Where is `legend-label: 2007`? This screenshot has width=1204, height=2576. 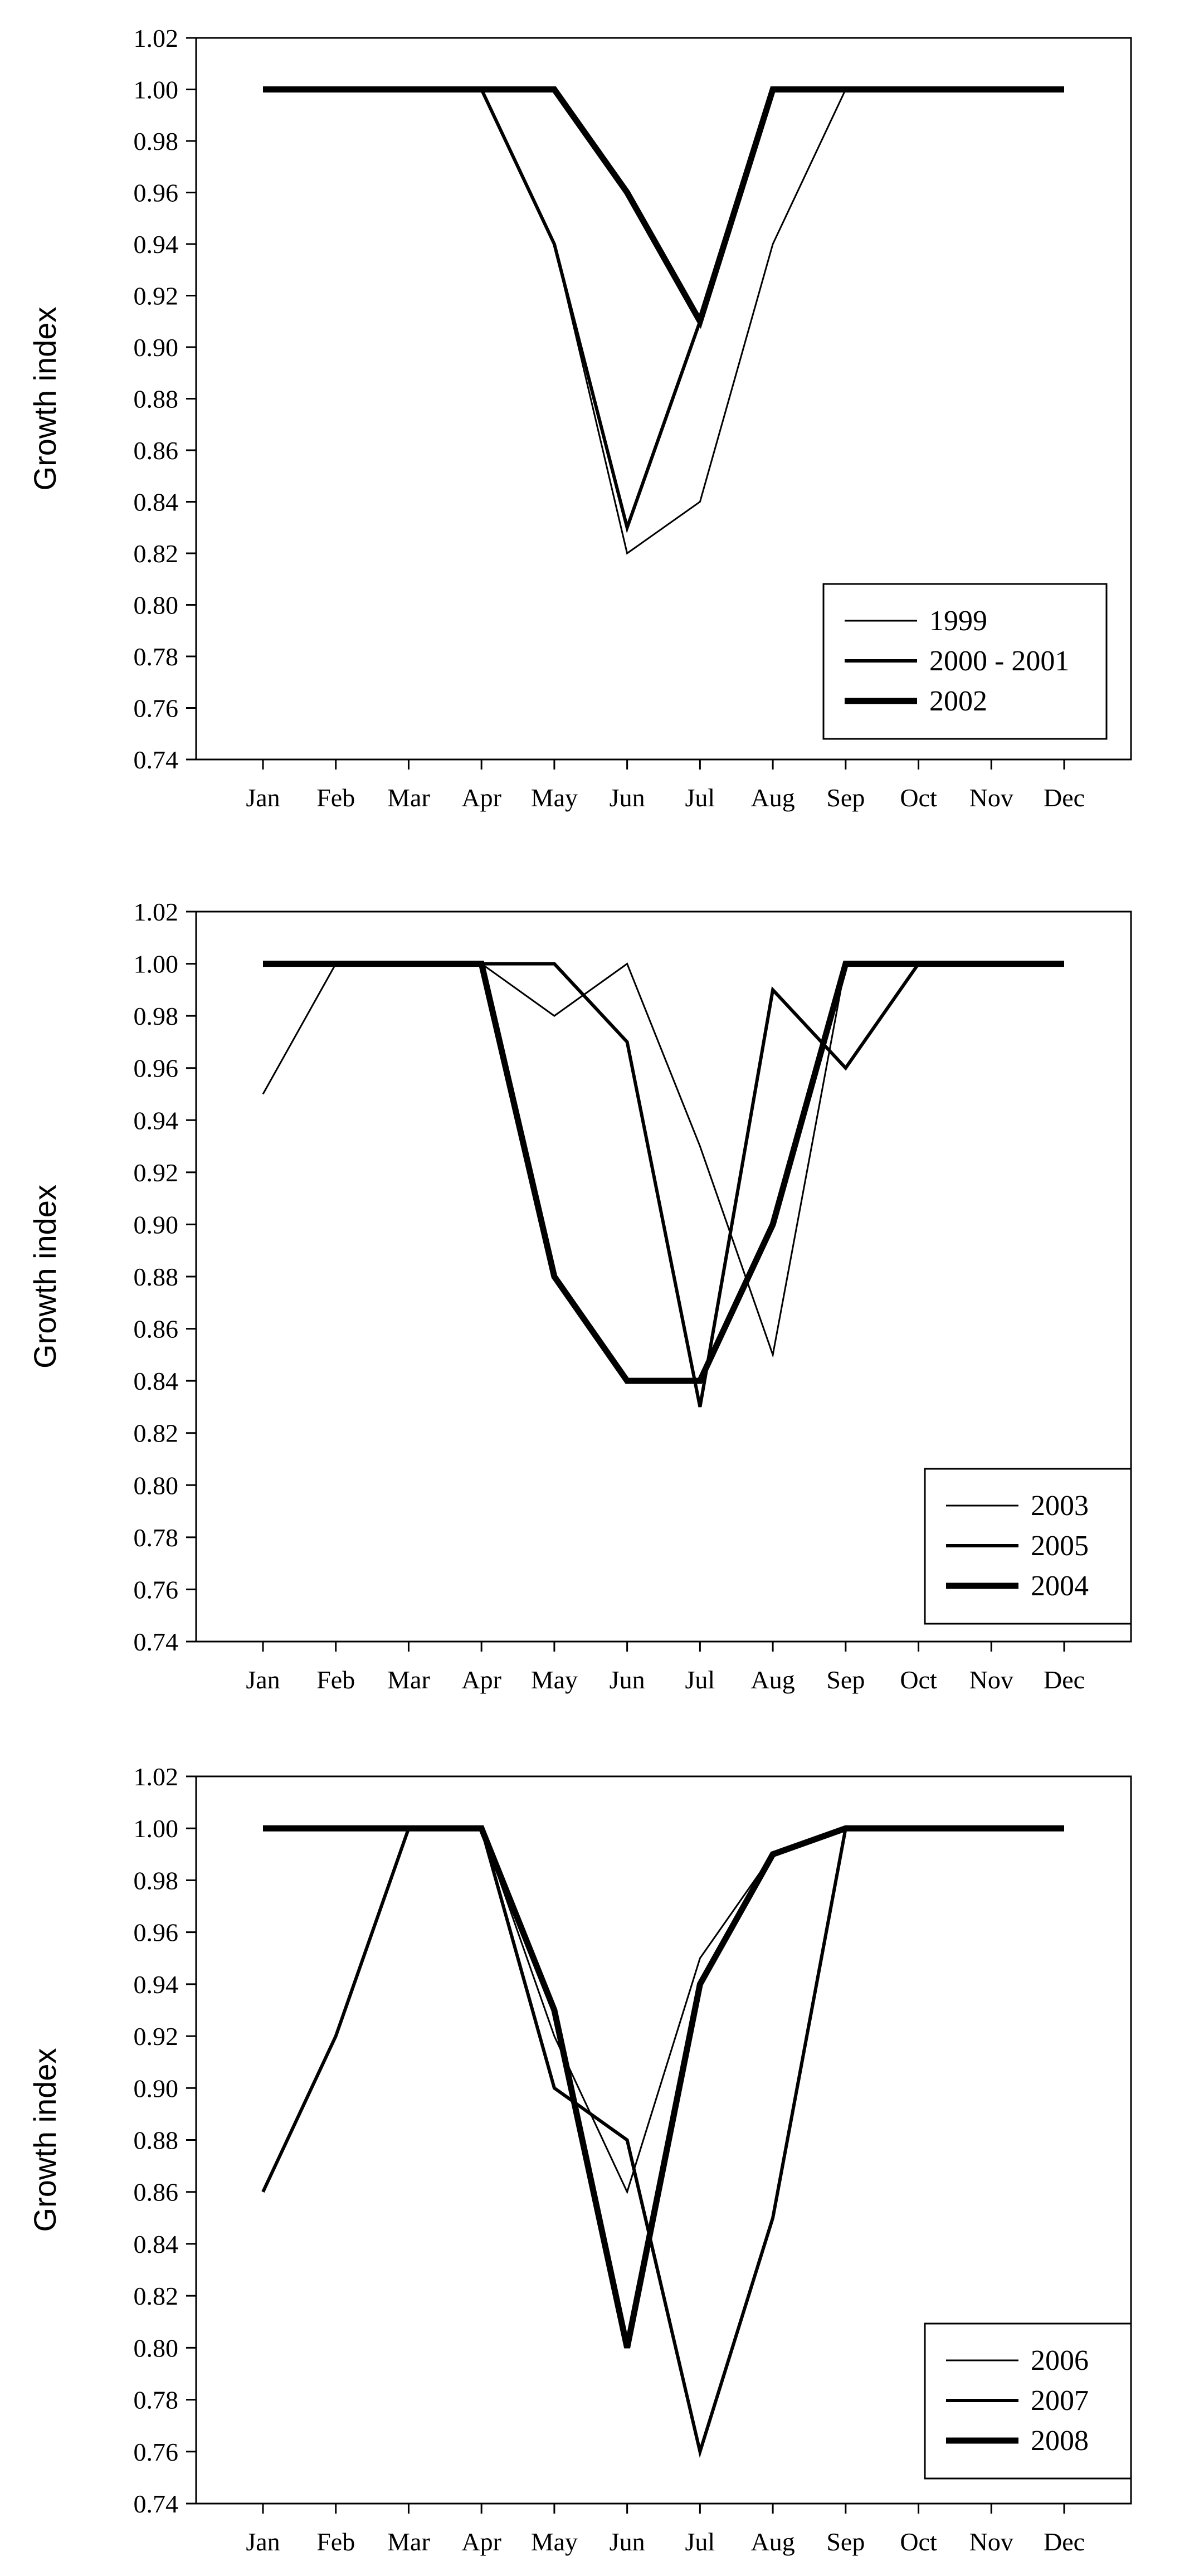 legend-label: 2007 is located at coordinates (1060, 2401).